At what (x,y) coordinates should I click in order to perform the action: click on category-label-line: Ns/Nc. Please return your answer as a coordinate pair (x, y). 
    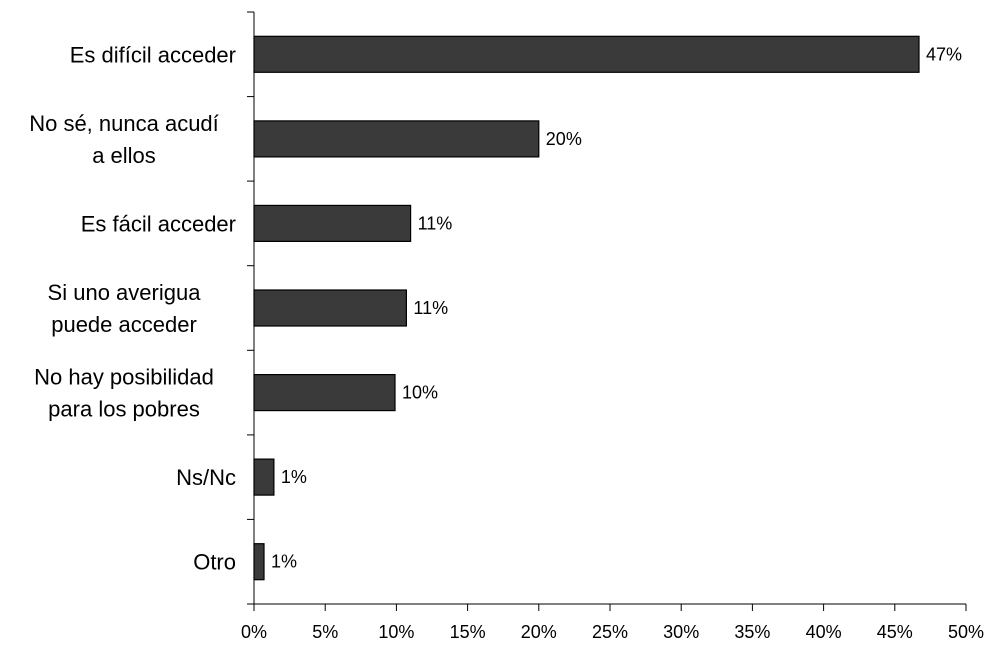
    Looking at the image, I should click on (206, 477).